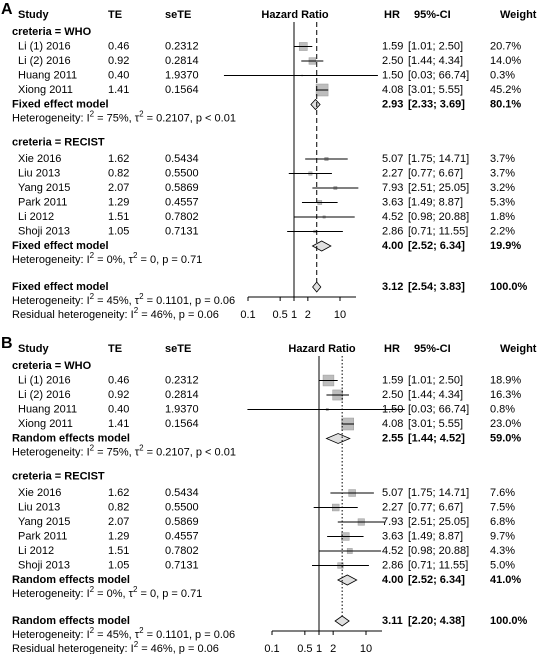  What do you see at coordinates (502, 551) in the screenshot?
I see `weight-value: 4.3%` at bounding box center [502, 551].